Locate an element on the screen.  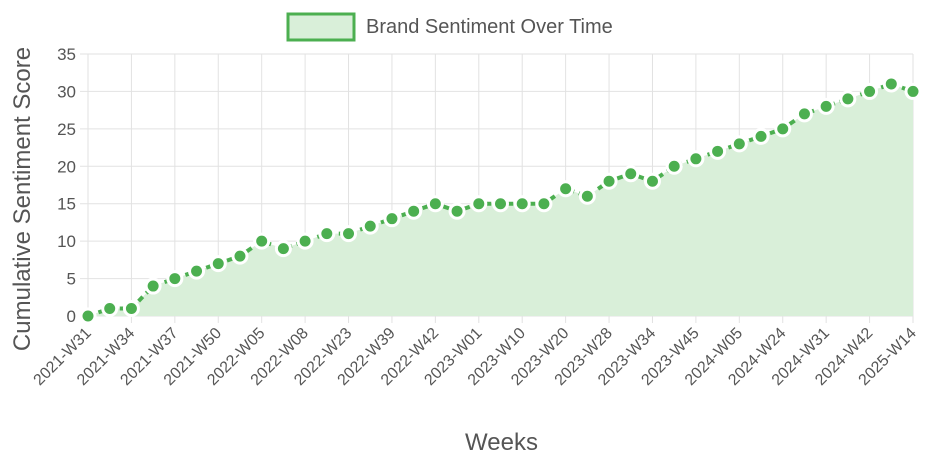
y-tick-label: 20 is located at coordinates (66, 166).